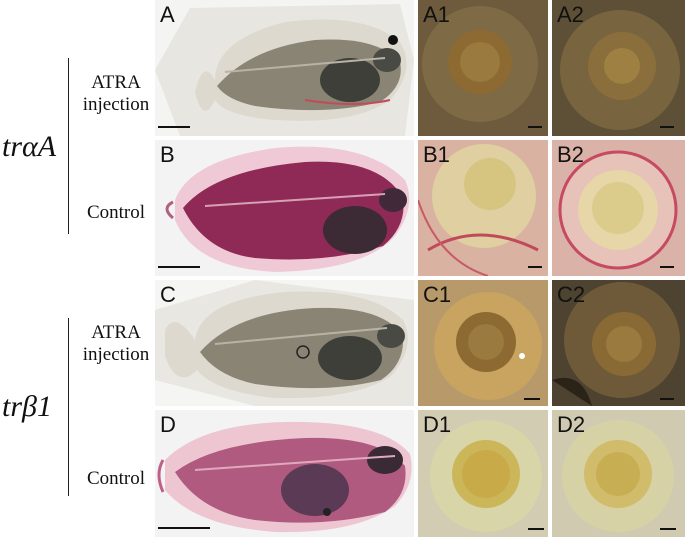 Image resolution: width=685 pixels, height=537 pixels. What do you see at coordinates (618, 68) in the screenshot?
I see `eye-photo-a2` at bounding box center [618, 68].